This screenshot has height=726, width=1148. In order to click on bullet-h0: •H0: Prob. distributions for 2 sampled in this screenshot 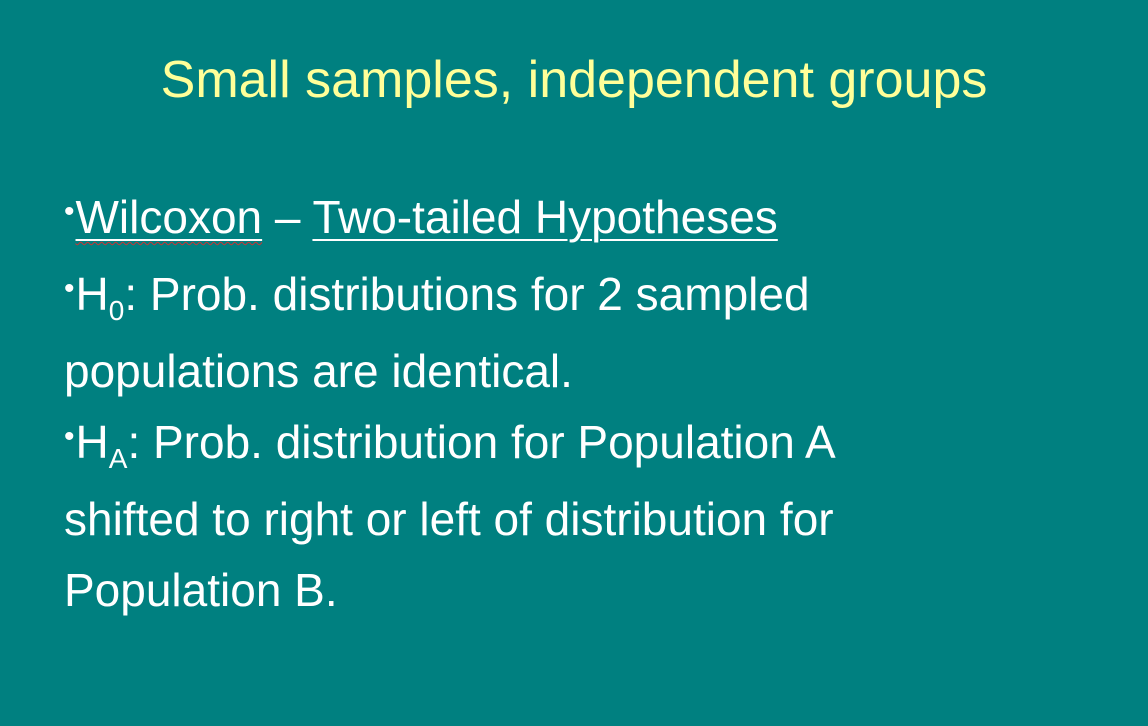, I will do `click(584, 297)`.